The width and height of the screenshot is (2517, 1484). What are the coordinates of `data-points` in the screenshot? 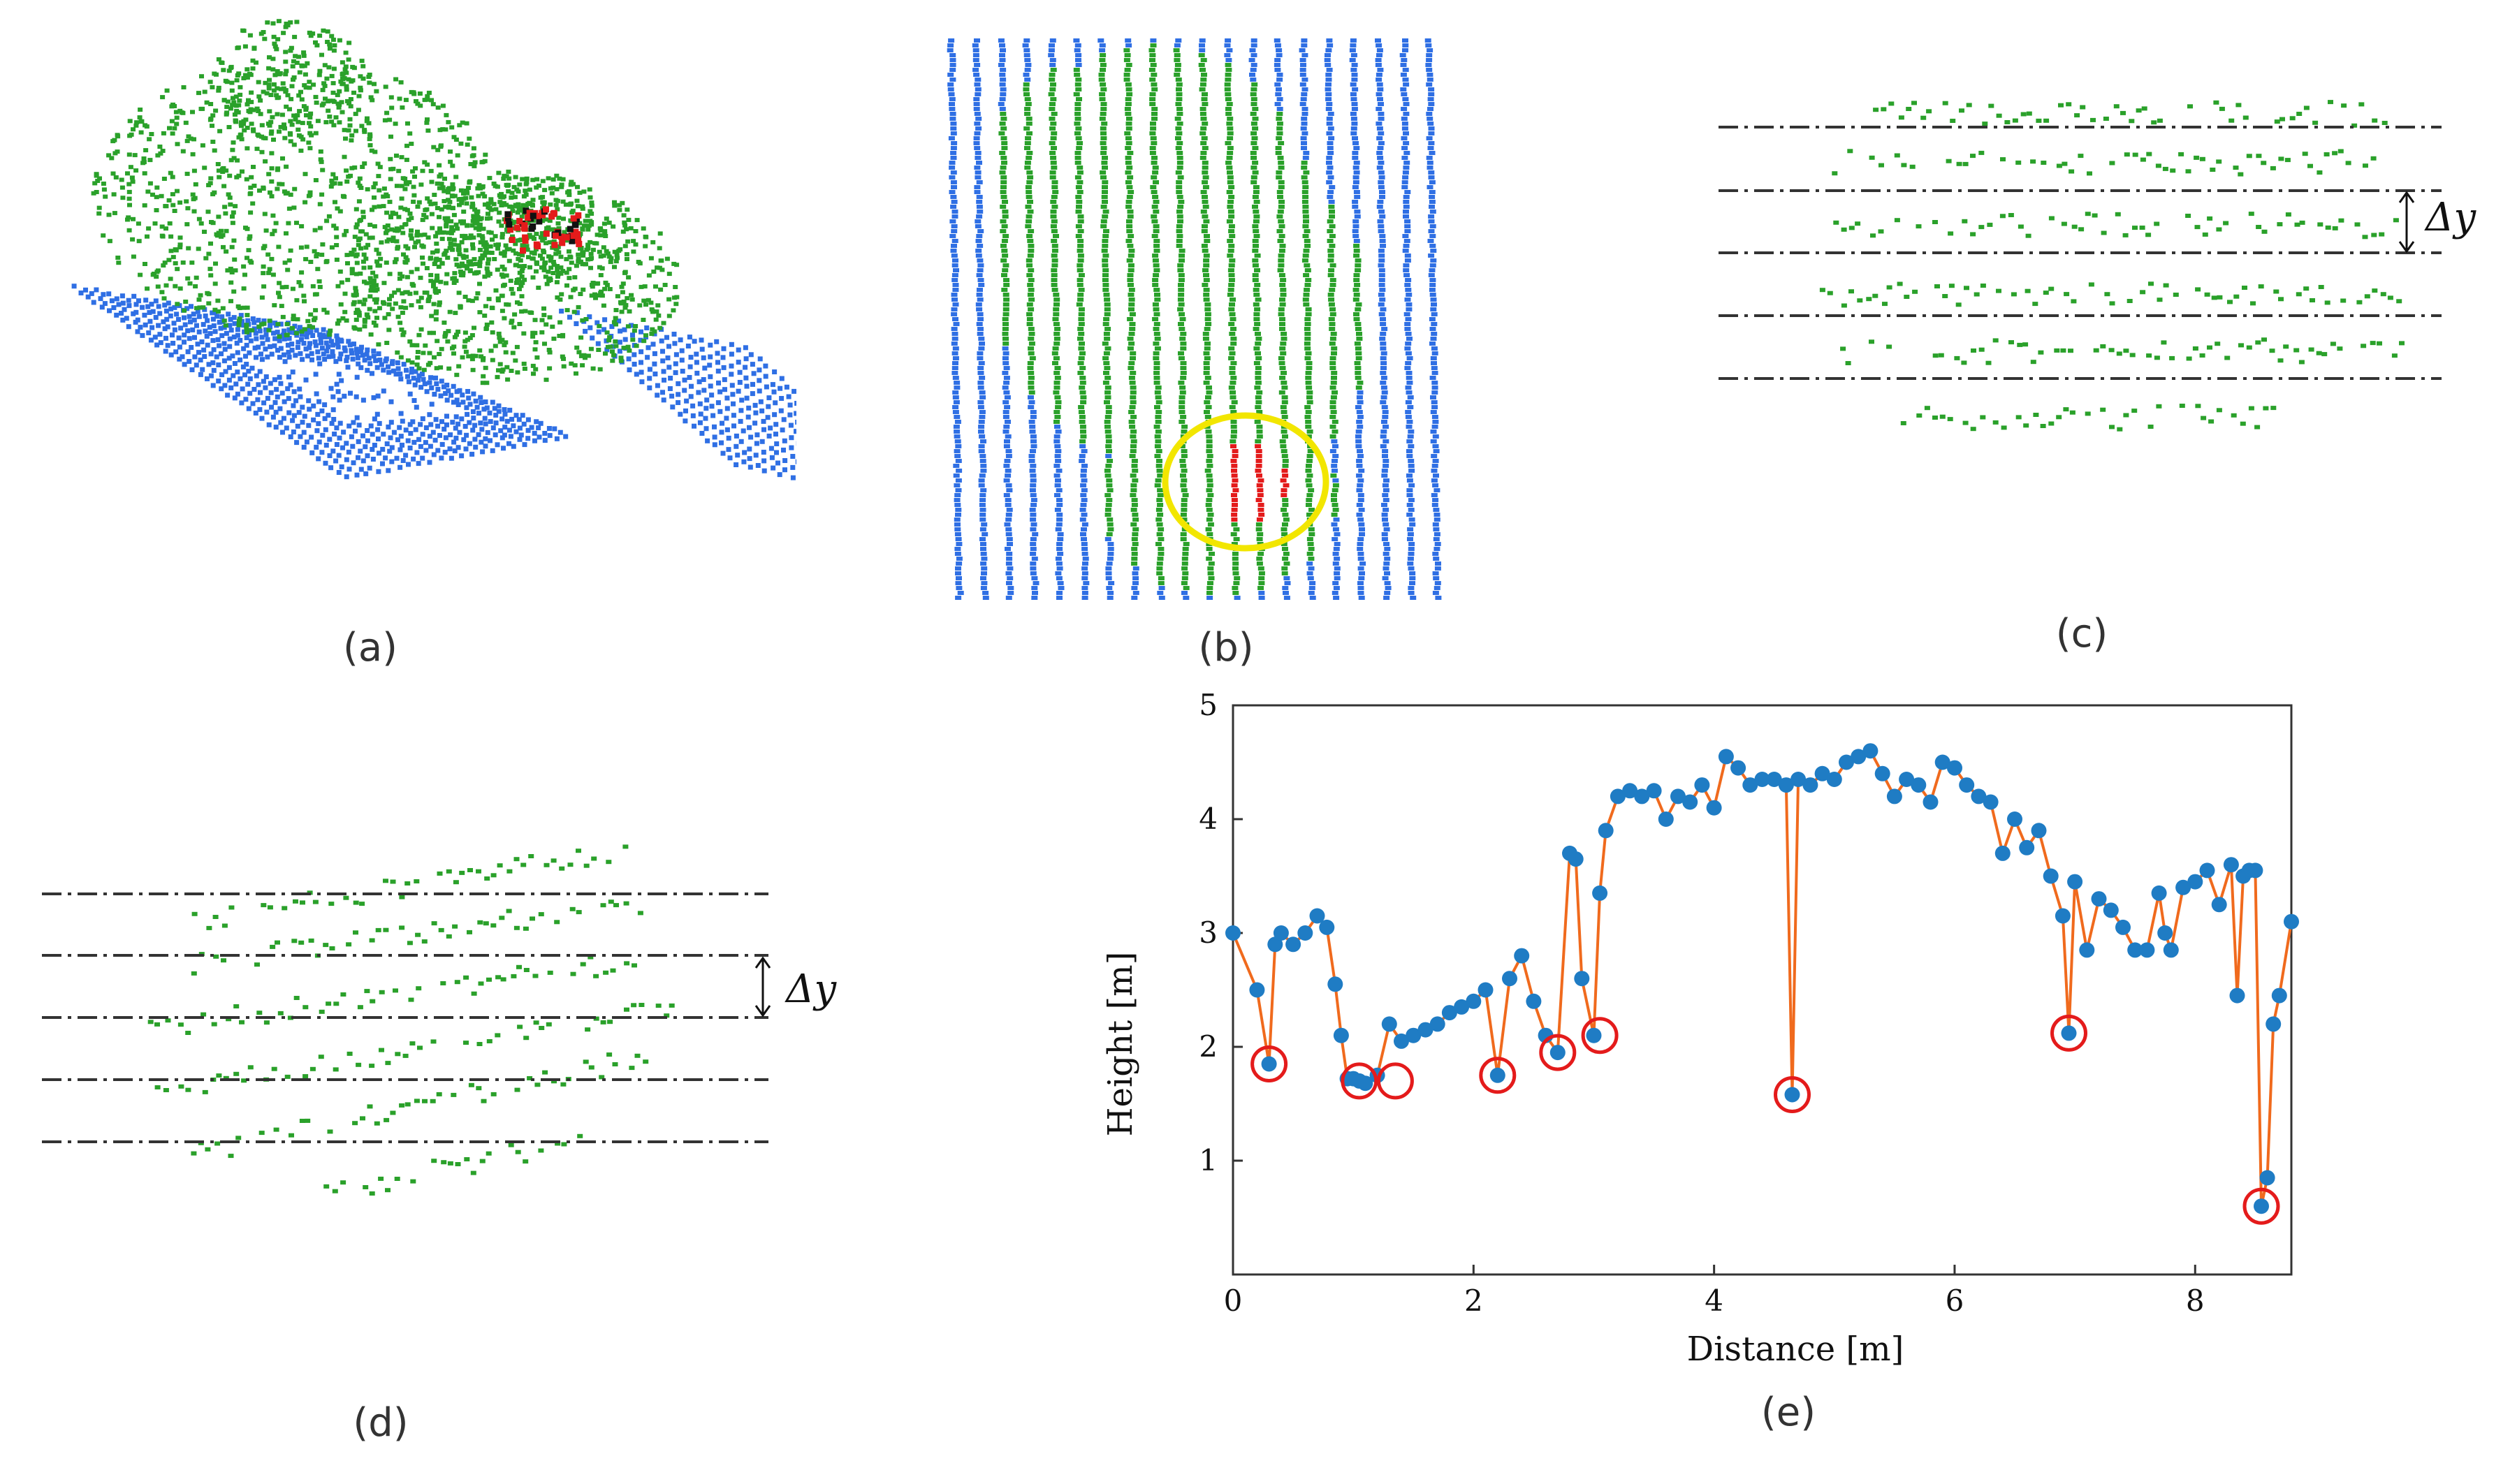 It's located at (1762, 979).